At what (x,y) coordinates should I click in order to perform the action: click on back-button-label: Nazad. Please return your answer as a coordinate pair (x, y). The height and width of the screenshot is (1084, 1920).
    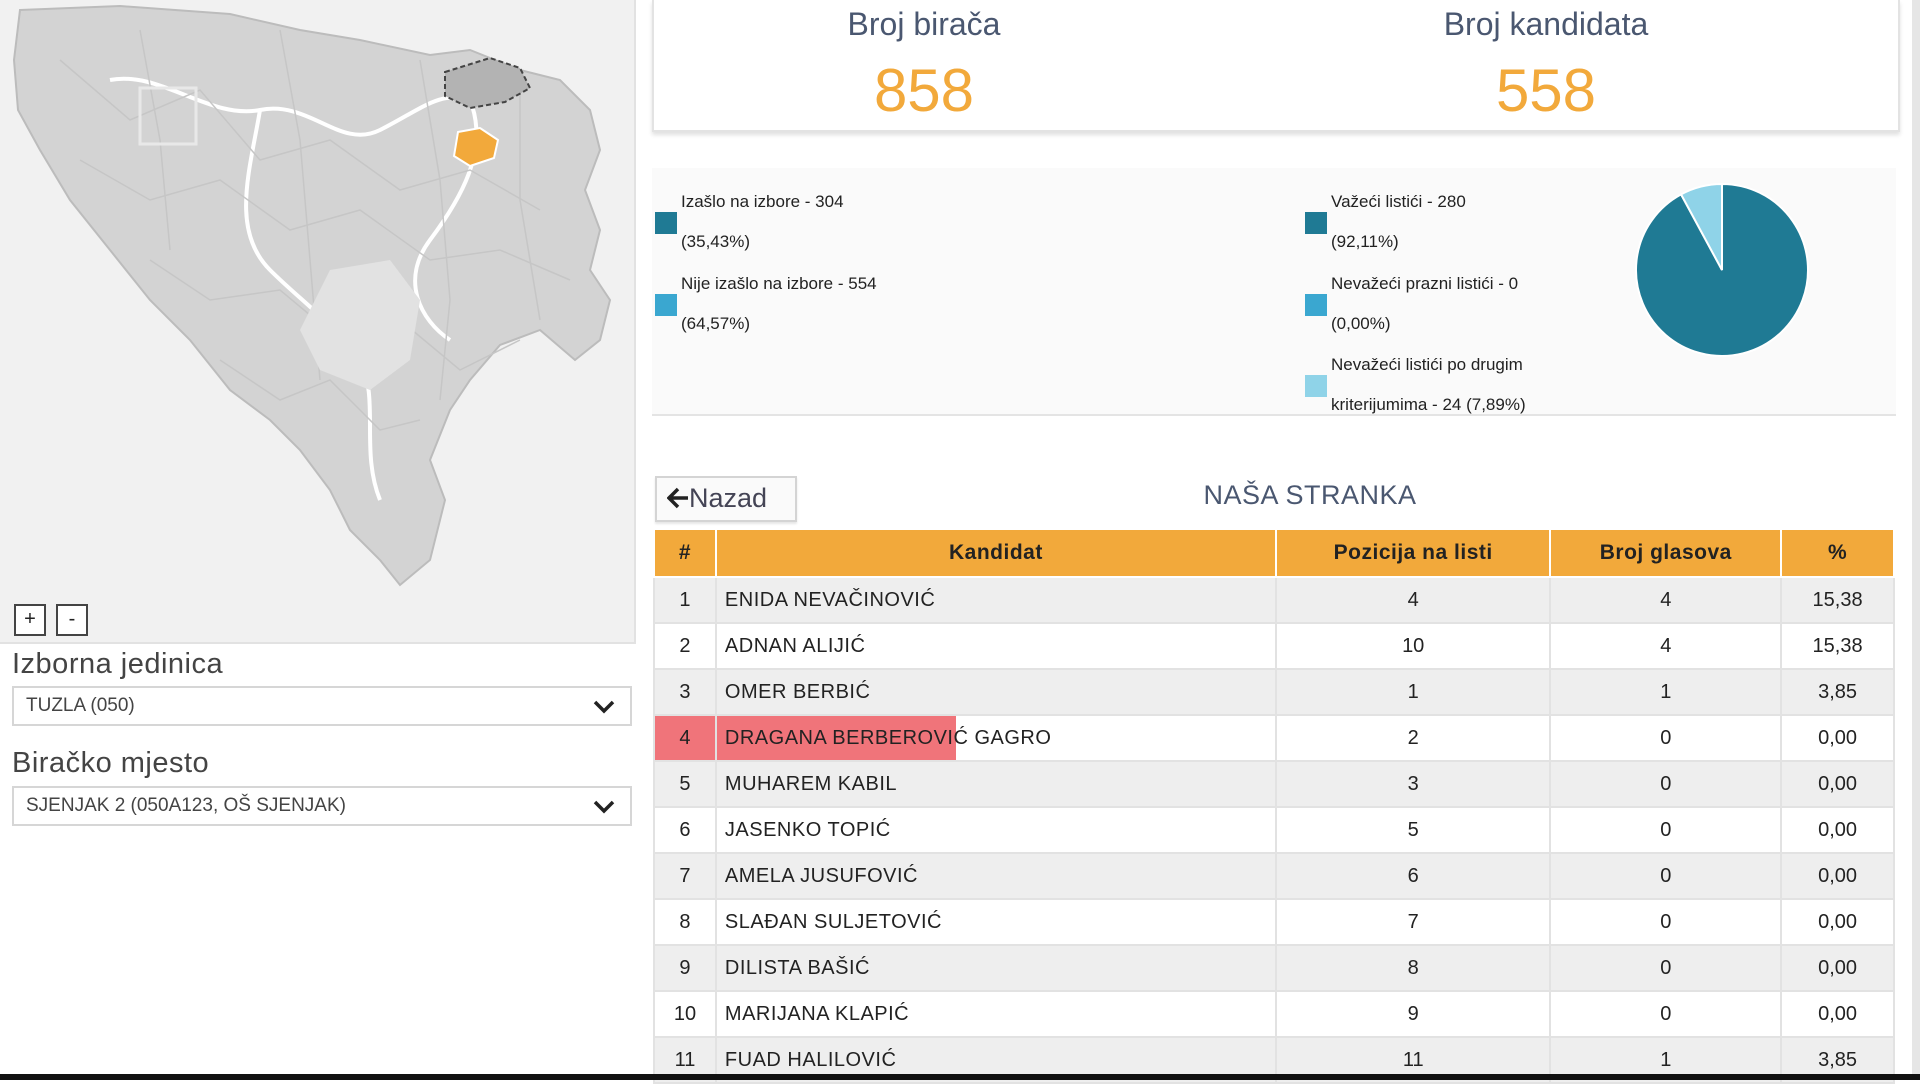
    Looking at the image, I should click on (728, 498).